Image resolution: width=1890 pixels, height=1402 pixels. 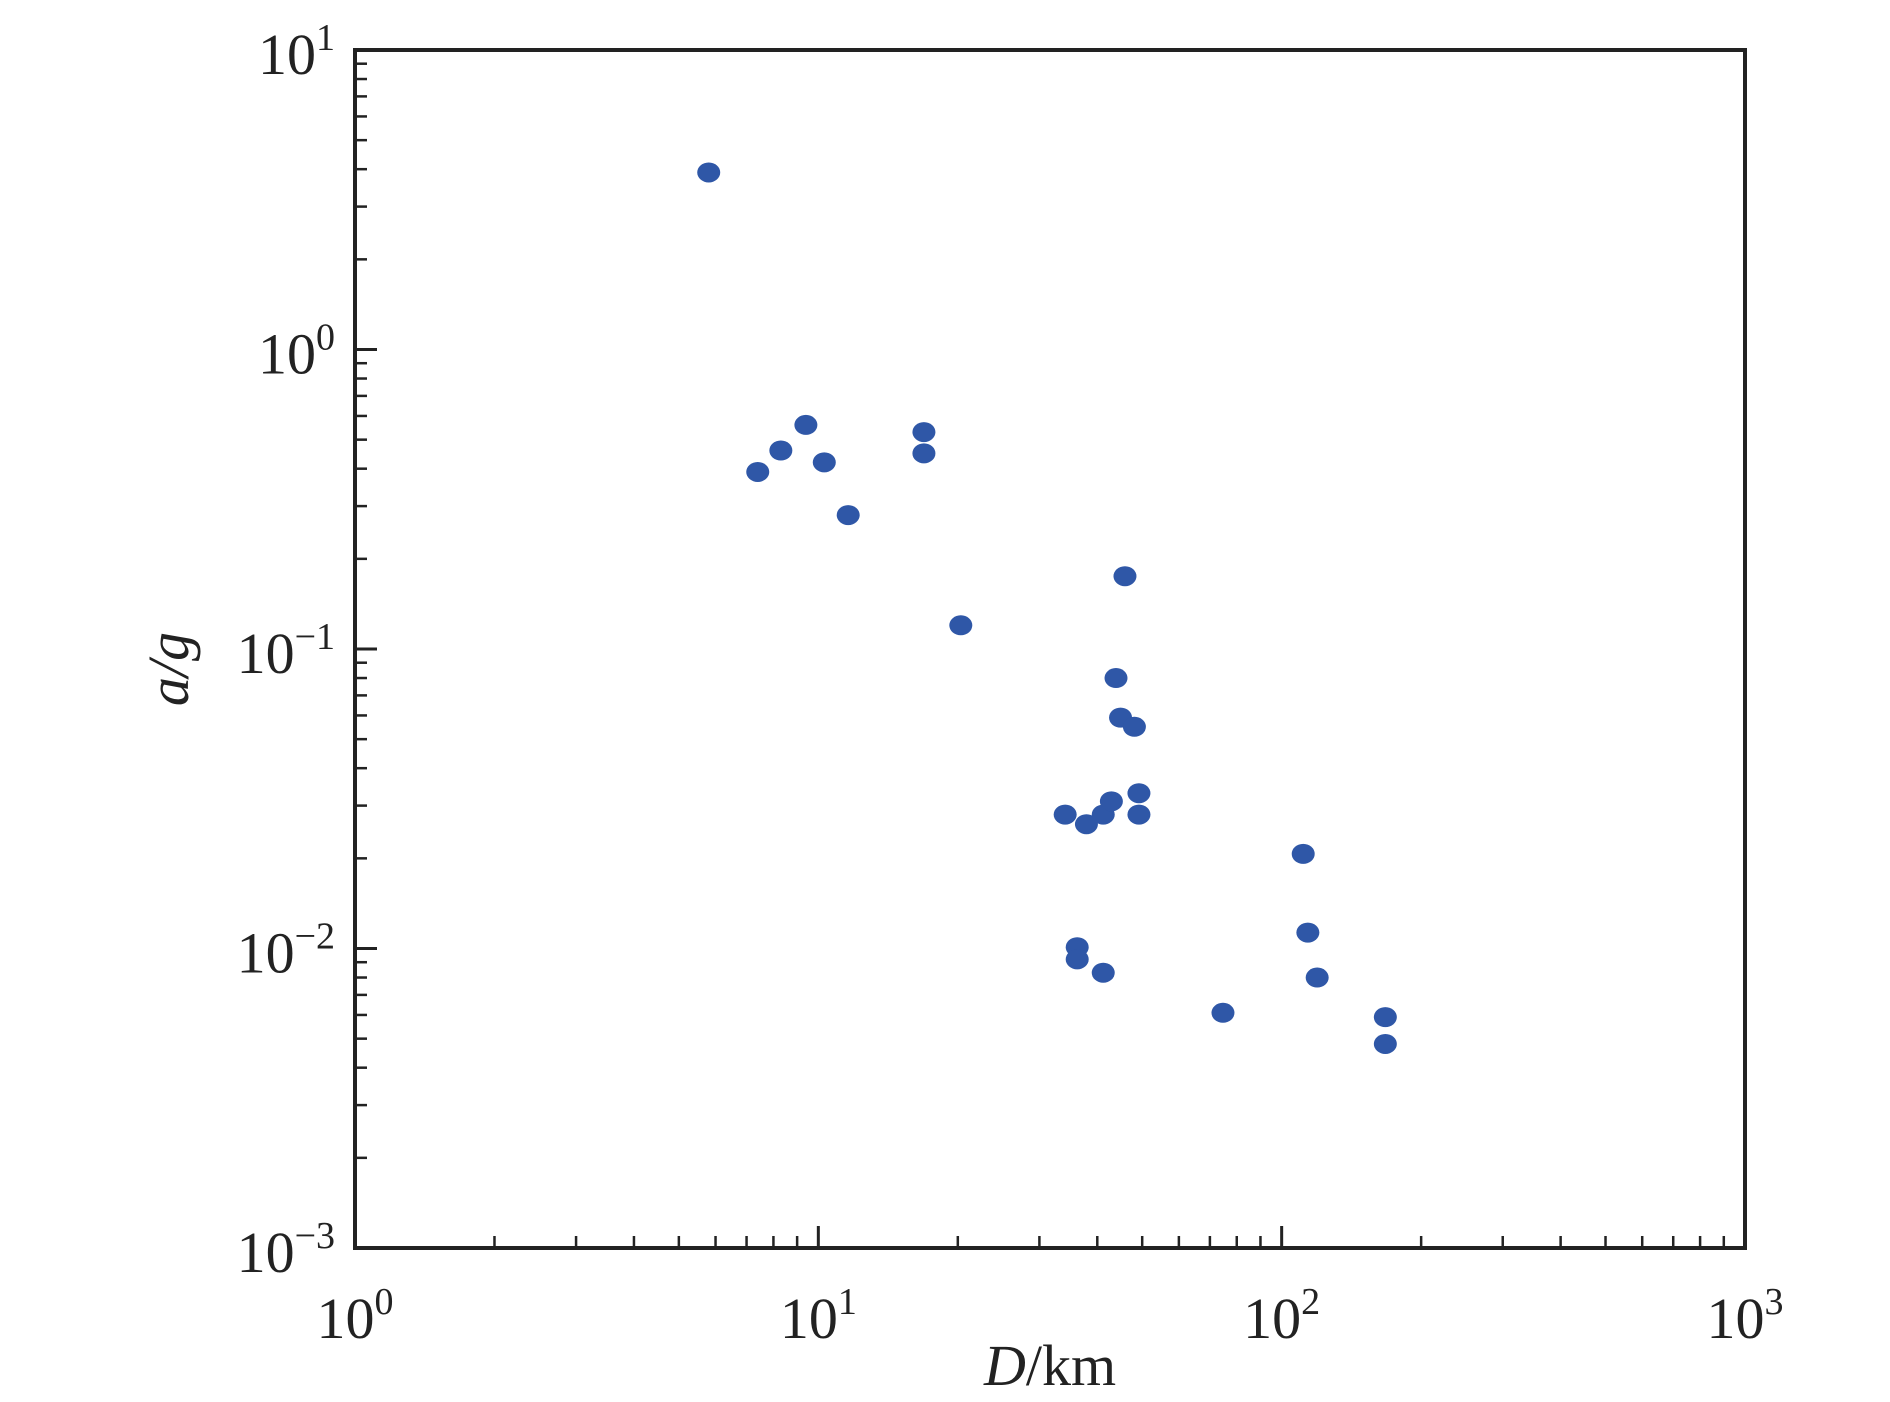 I want to click on x-tick-label: 10¹, so click(x=818, y=1316).